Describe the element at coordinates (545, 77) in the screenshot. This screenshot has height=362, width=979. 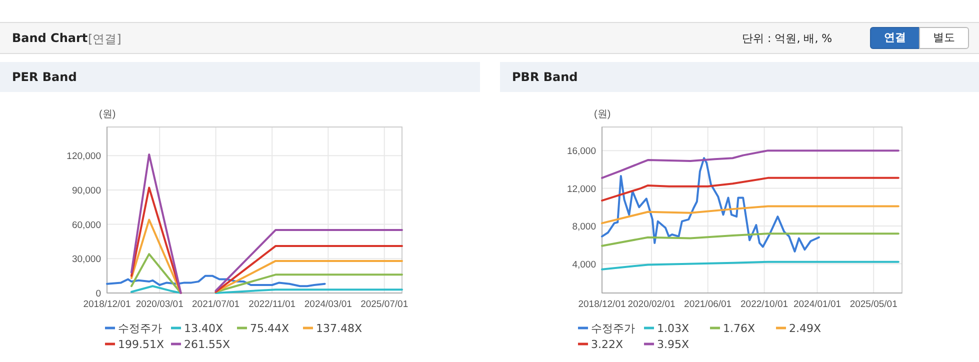
I see `chart-title: PBR Band` at that location.